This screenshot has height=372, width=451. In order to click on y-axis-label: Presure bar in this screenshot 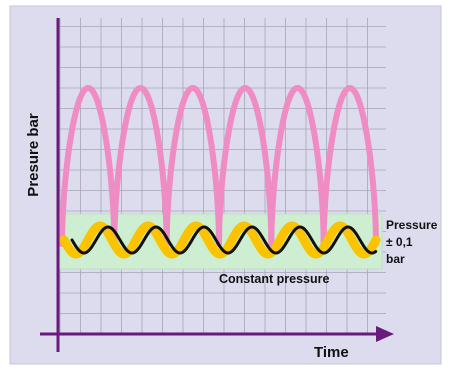, I will do `click(33, 155)`.